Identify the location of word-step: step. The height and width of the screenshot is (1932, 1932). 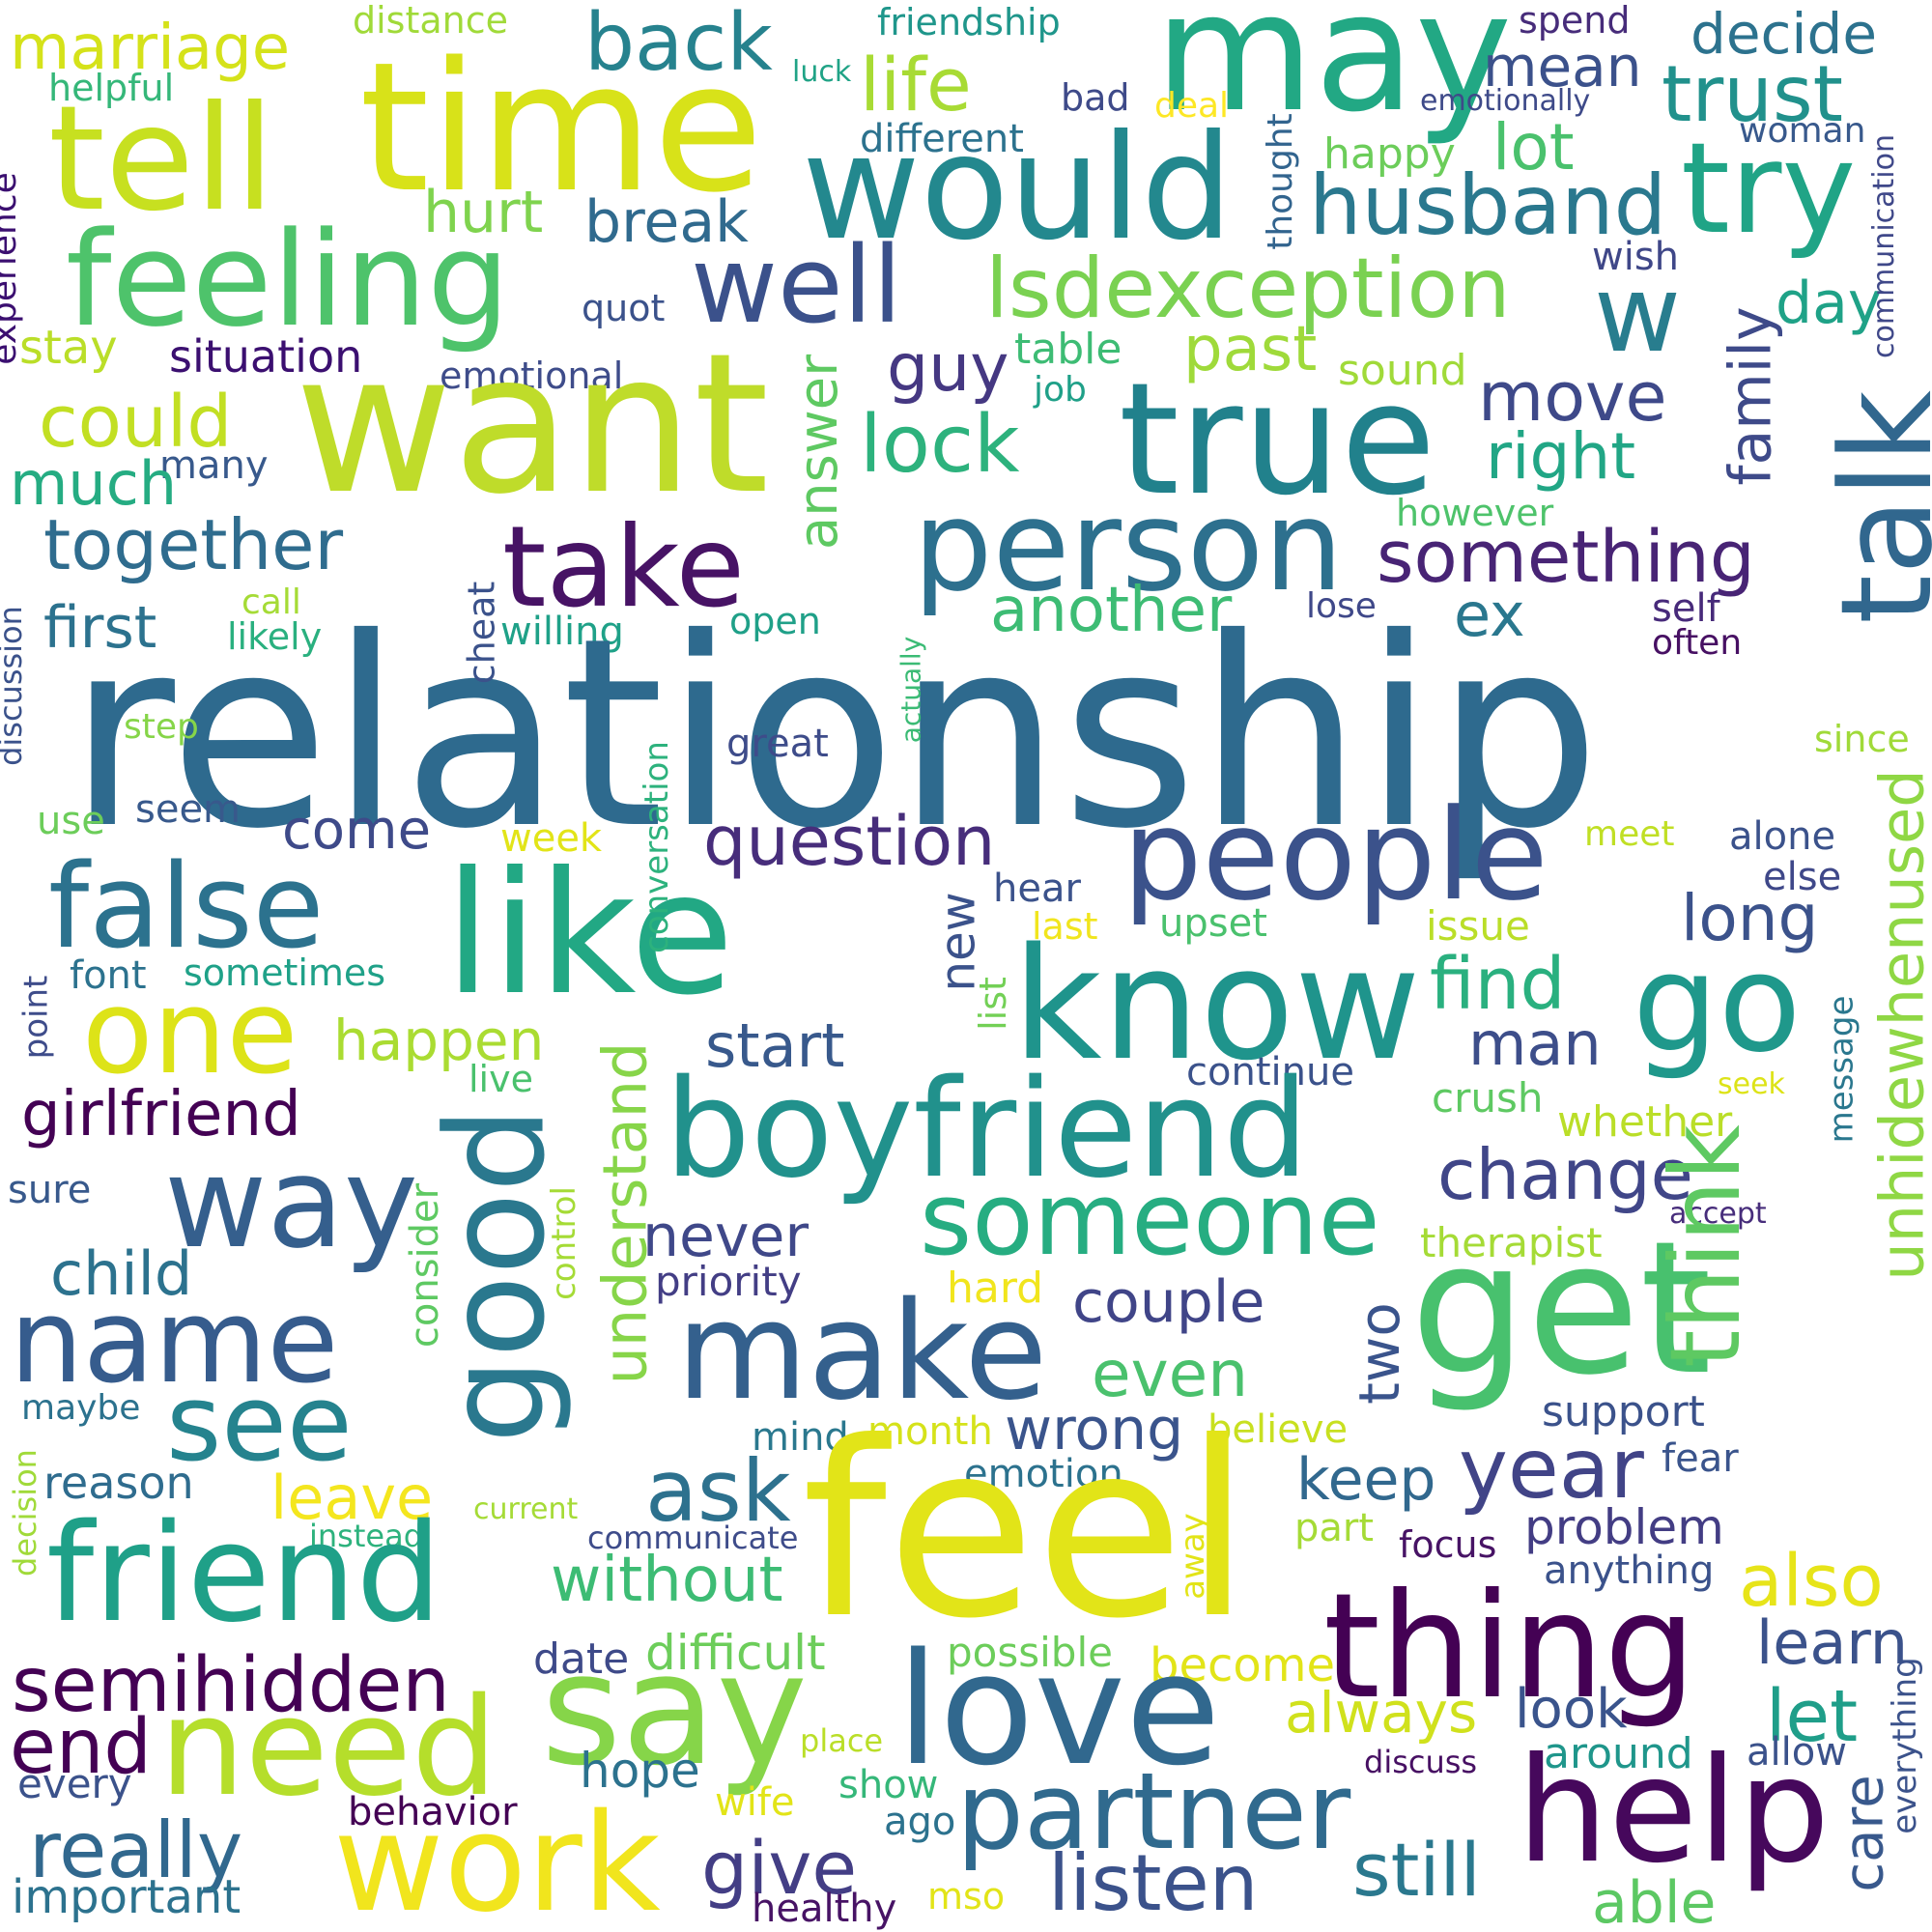
(161, 727).